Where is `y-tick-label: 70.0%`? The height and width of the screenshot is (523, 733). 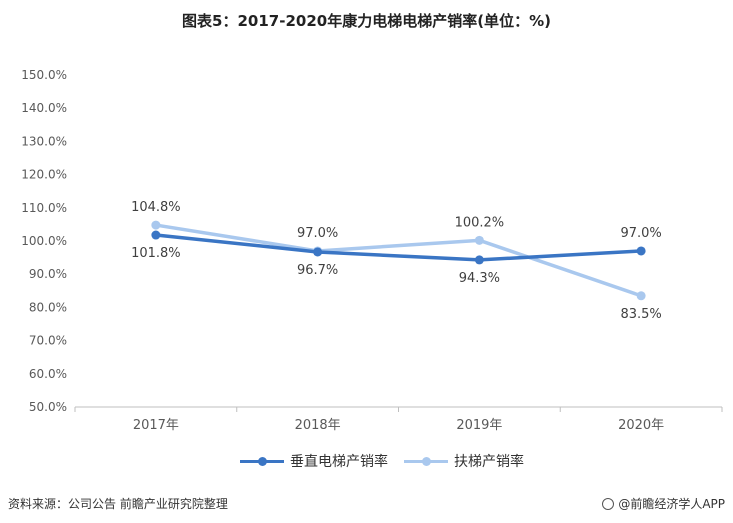
y-tick-label: 70.0% is located at coordinates (48, 341).